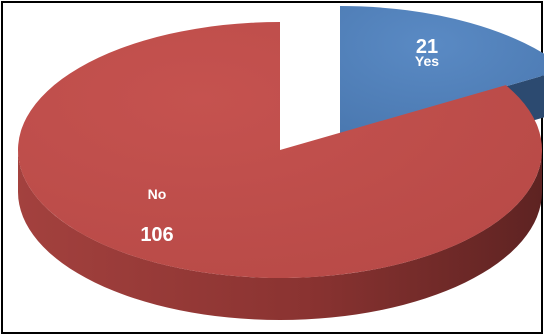 This screenshot has width=544, height=335. Describe the element at coordinates (157, 194) in the screenshot. I see `slice-category-label-no: No` at that location.